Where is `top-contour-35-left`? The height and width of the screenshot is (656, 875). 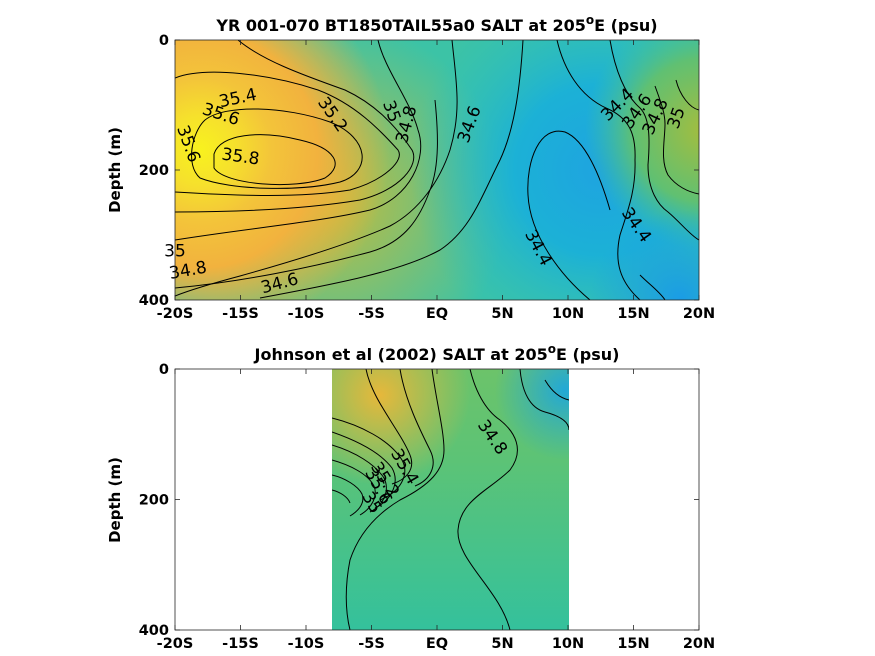 top-contour-35-left is located at coordinates (298, 140).